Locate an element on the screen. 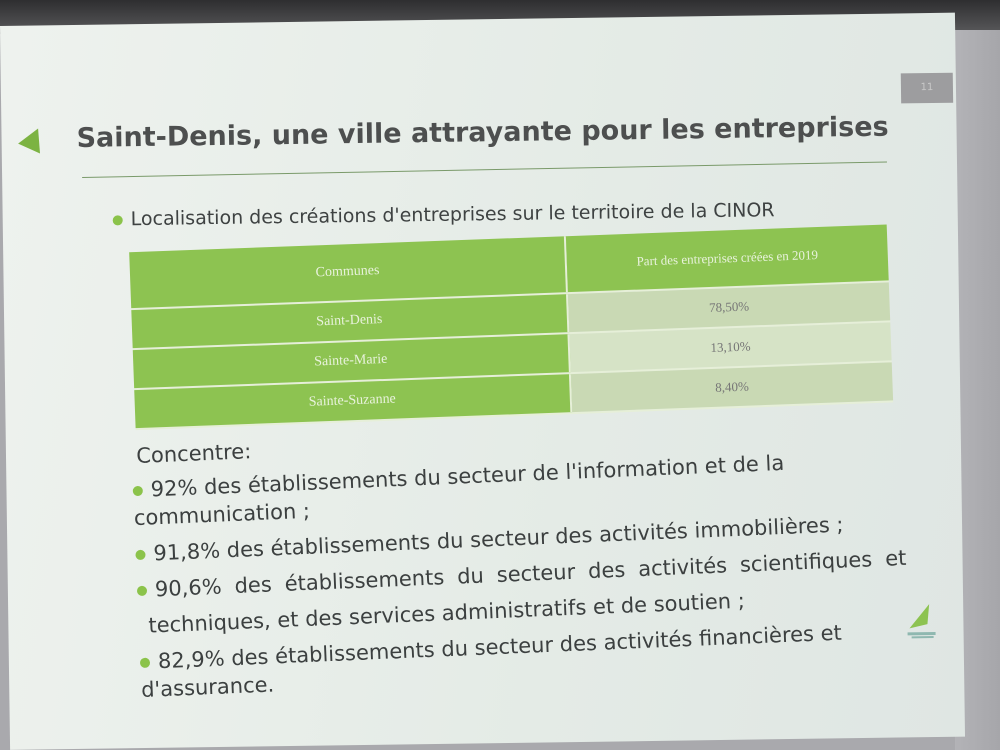 This screenshot has height=750, width=1000. corner-logo-icon is located at coordinates (921, 621).